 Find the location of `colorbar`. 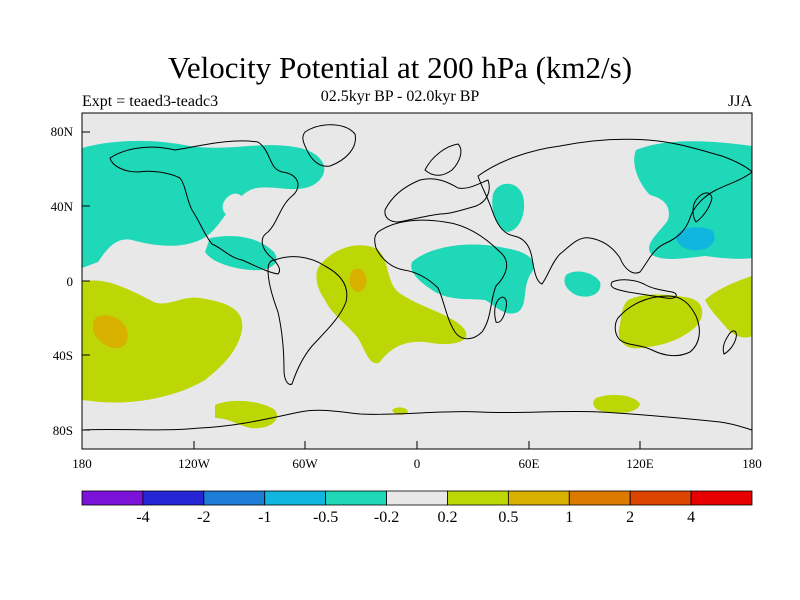

colorbar is located at coordinates (417, 498).